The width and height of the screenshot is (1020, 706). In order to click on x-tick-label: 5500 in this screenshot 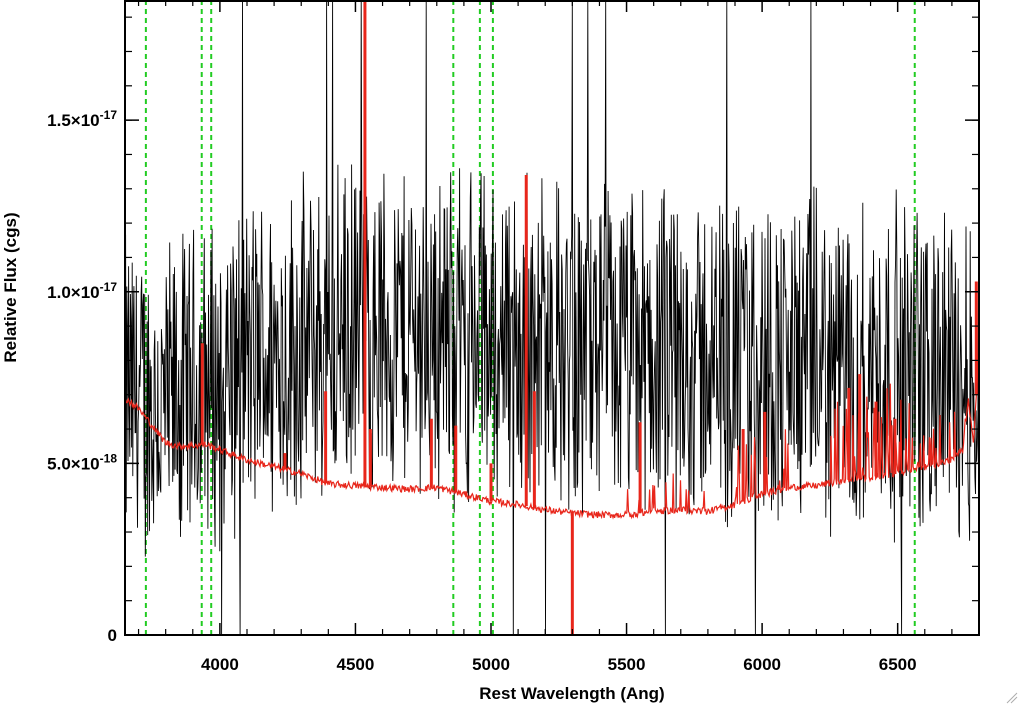, I will do `click(627, 664)`.